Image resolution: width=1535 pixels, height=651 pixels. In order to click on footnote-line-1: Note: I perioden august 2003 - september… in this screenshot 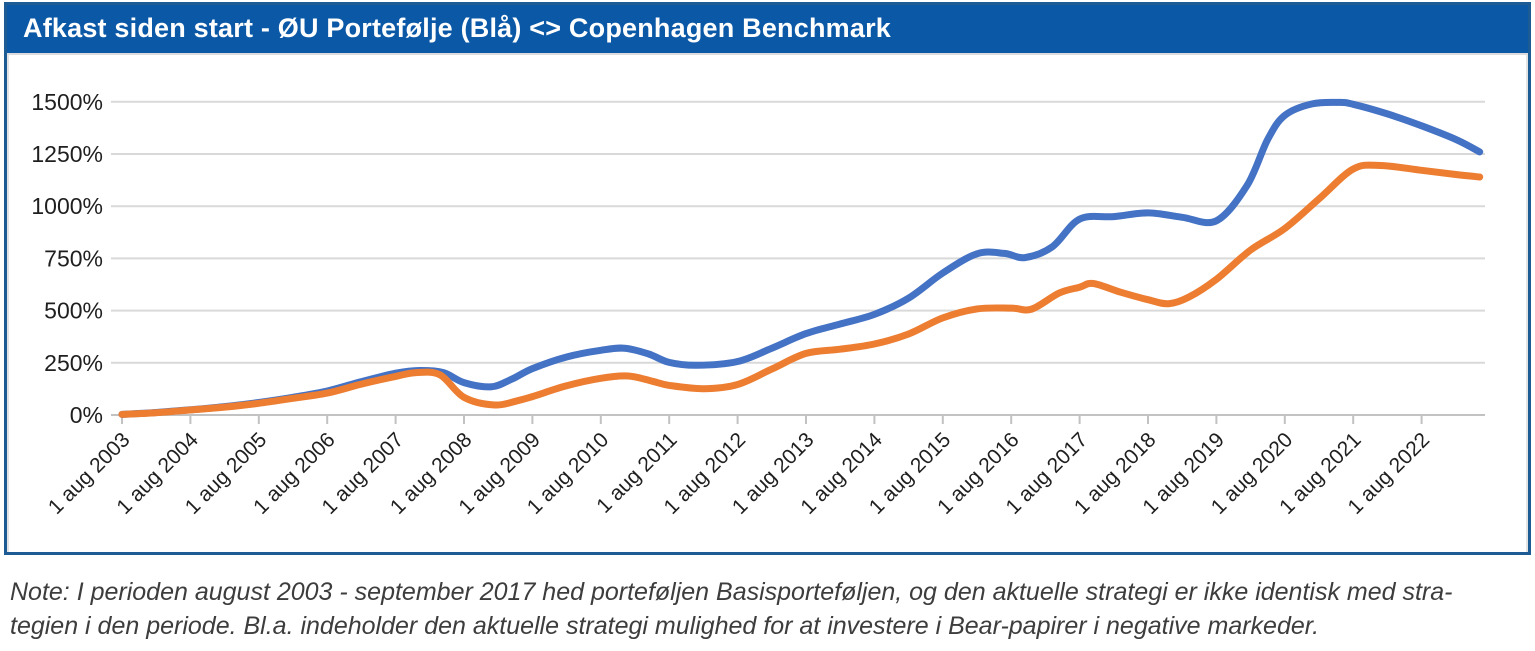, I will do `click(731, 592)`.